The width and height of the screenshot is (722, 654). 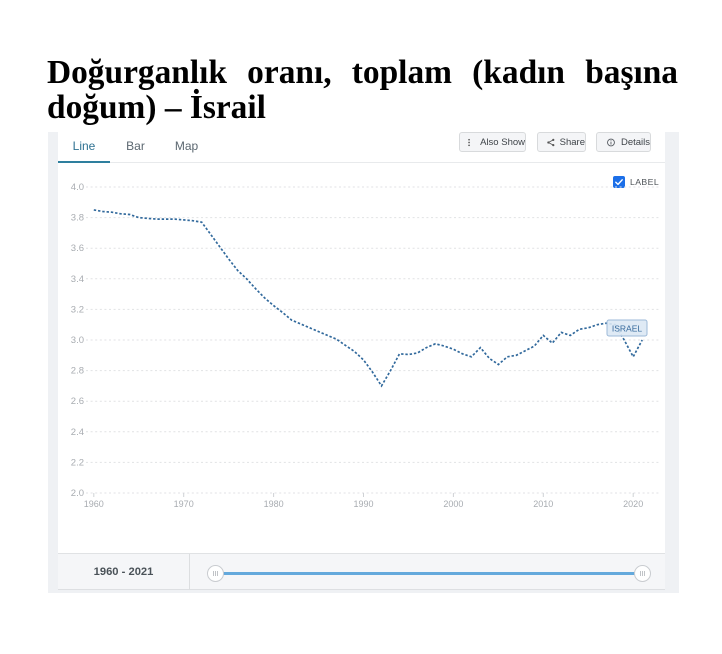 What do you see at coordinates (77, 401) in the screenshot?
I see `svg-text: 2.6` at bounding box center [77, 401].